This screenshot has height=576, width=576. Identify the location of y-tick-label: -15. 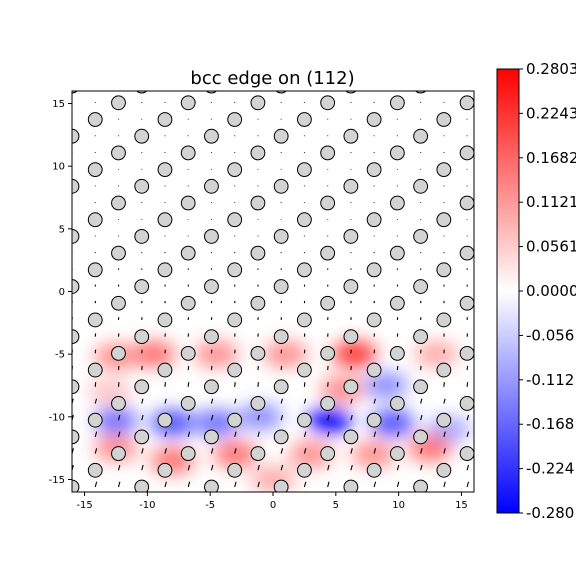
(57, 480).